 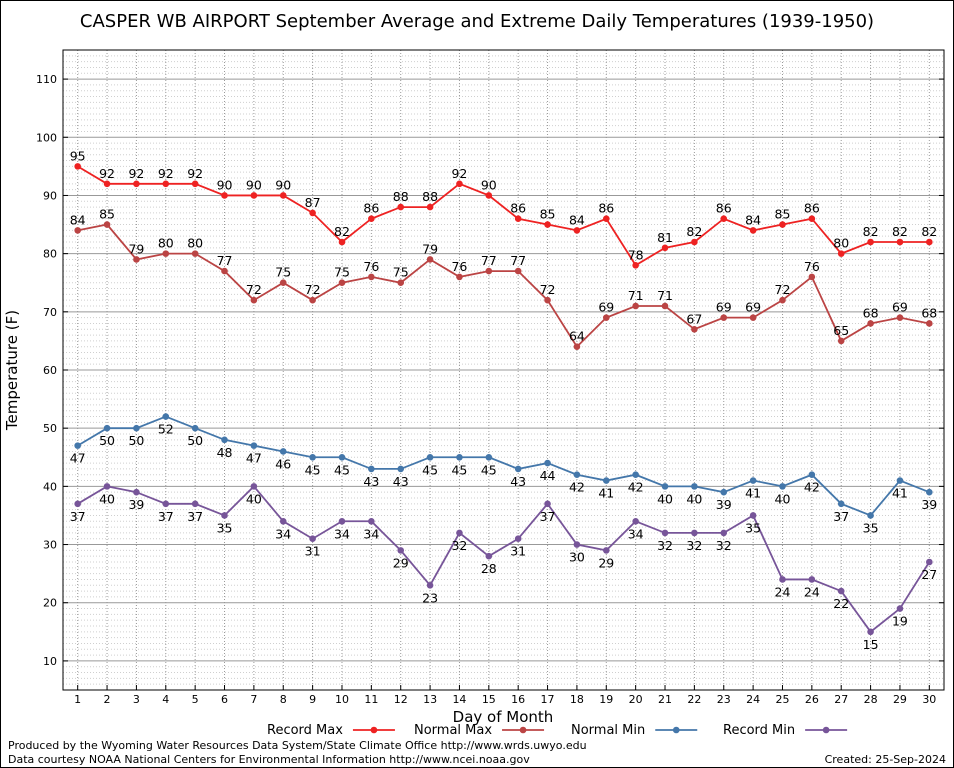 What do you see at coordinates (78, 458) in the screenshot?
I see `data-label: 47` at bounding box center [78, 458].